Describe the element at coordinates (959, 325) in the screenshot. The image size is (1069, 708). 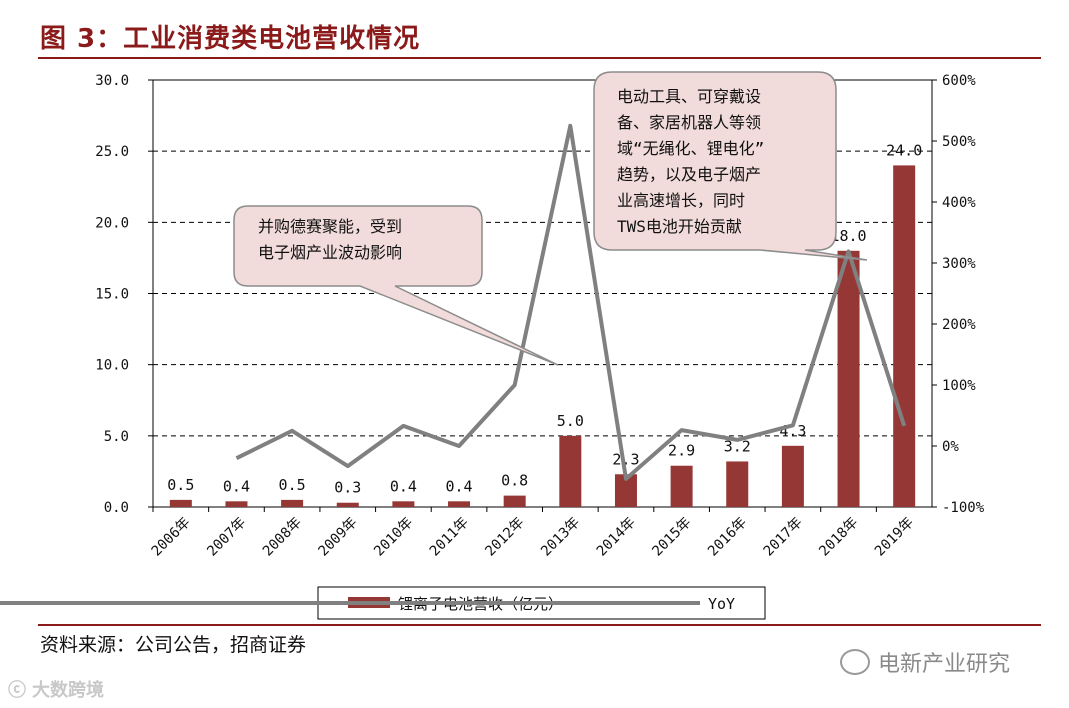
I see `y-right-tick-label: 200%` at that location.